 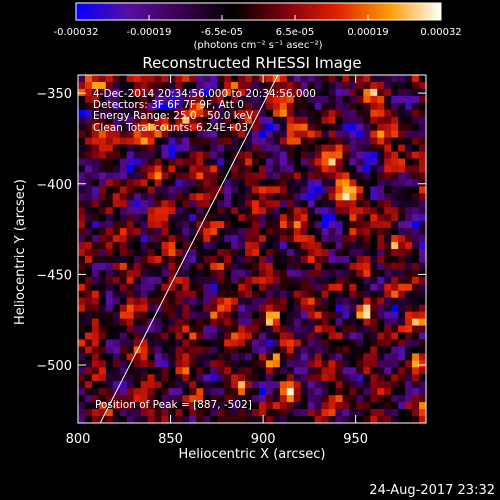 I want to click on y-tick-label: −400, so click(x=54, y=185).